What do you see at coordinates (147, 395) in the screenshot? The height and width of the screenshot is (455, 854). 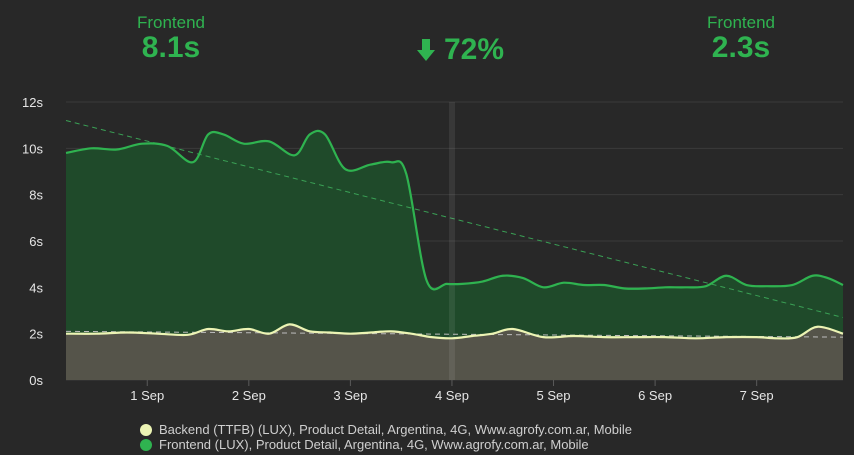 I see `x-tick-label: 1 Sep` at bounding box center [147, 395].